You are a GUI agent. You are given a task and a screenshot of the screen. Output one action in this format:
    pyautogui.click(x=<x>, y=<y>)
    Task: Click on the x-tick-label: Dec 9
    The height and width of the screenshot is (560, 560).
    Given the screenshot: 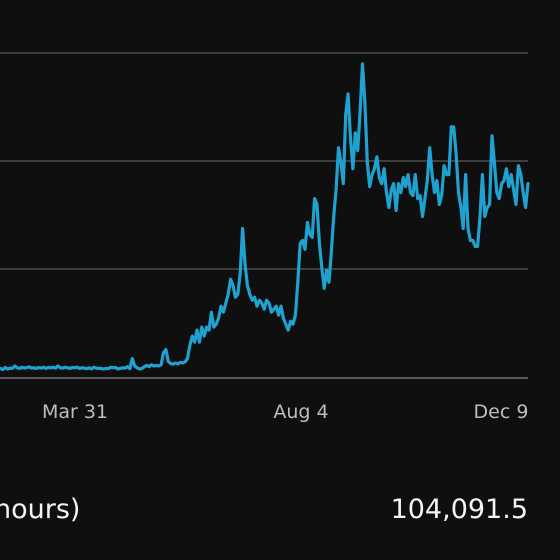 What is the action you would take?
    pyautogui.click(x=501, y=412)
    